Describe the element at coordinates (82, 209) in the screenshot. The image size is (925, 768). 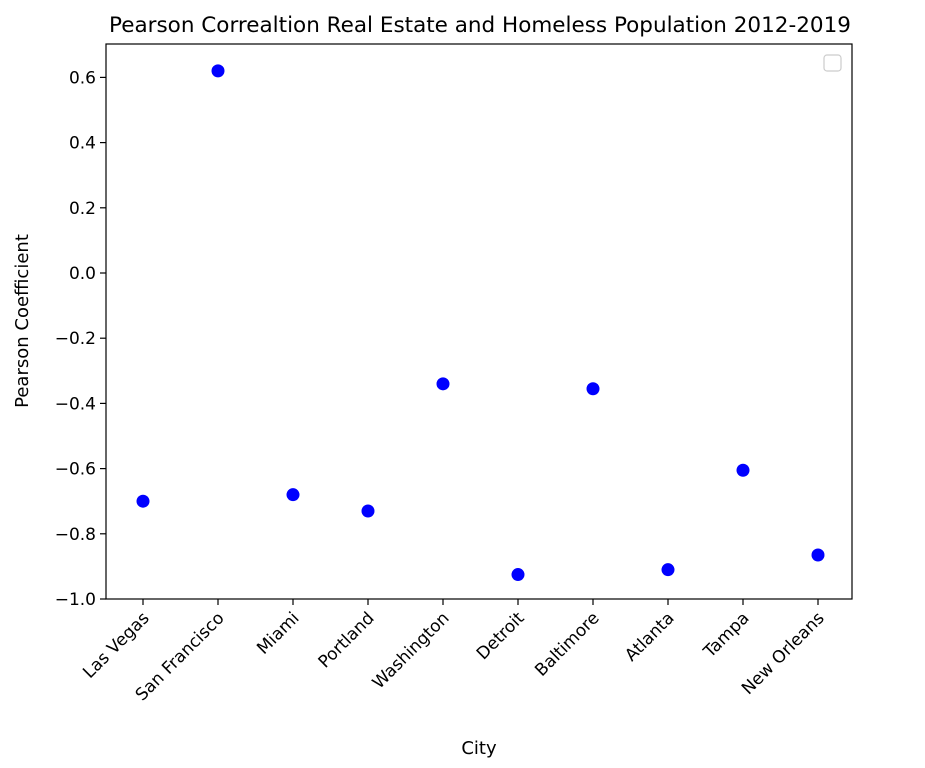
I see `y-tick-label: 0.2` at that location.